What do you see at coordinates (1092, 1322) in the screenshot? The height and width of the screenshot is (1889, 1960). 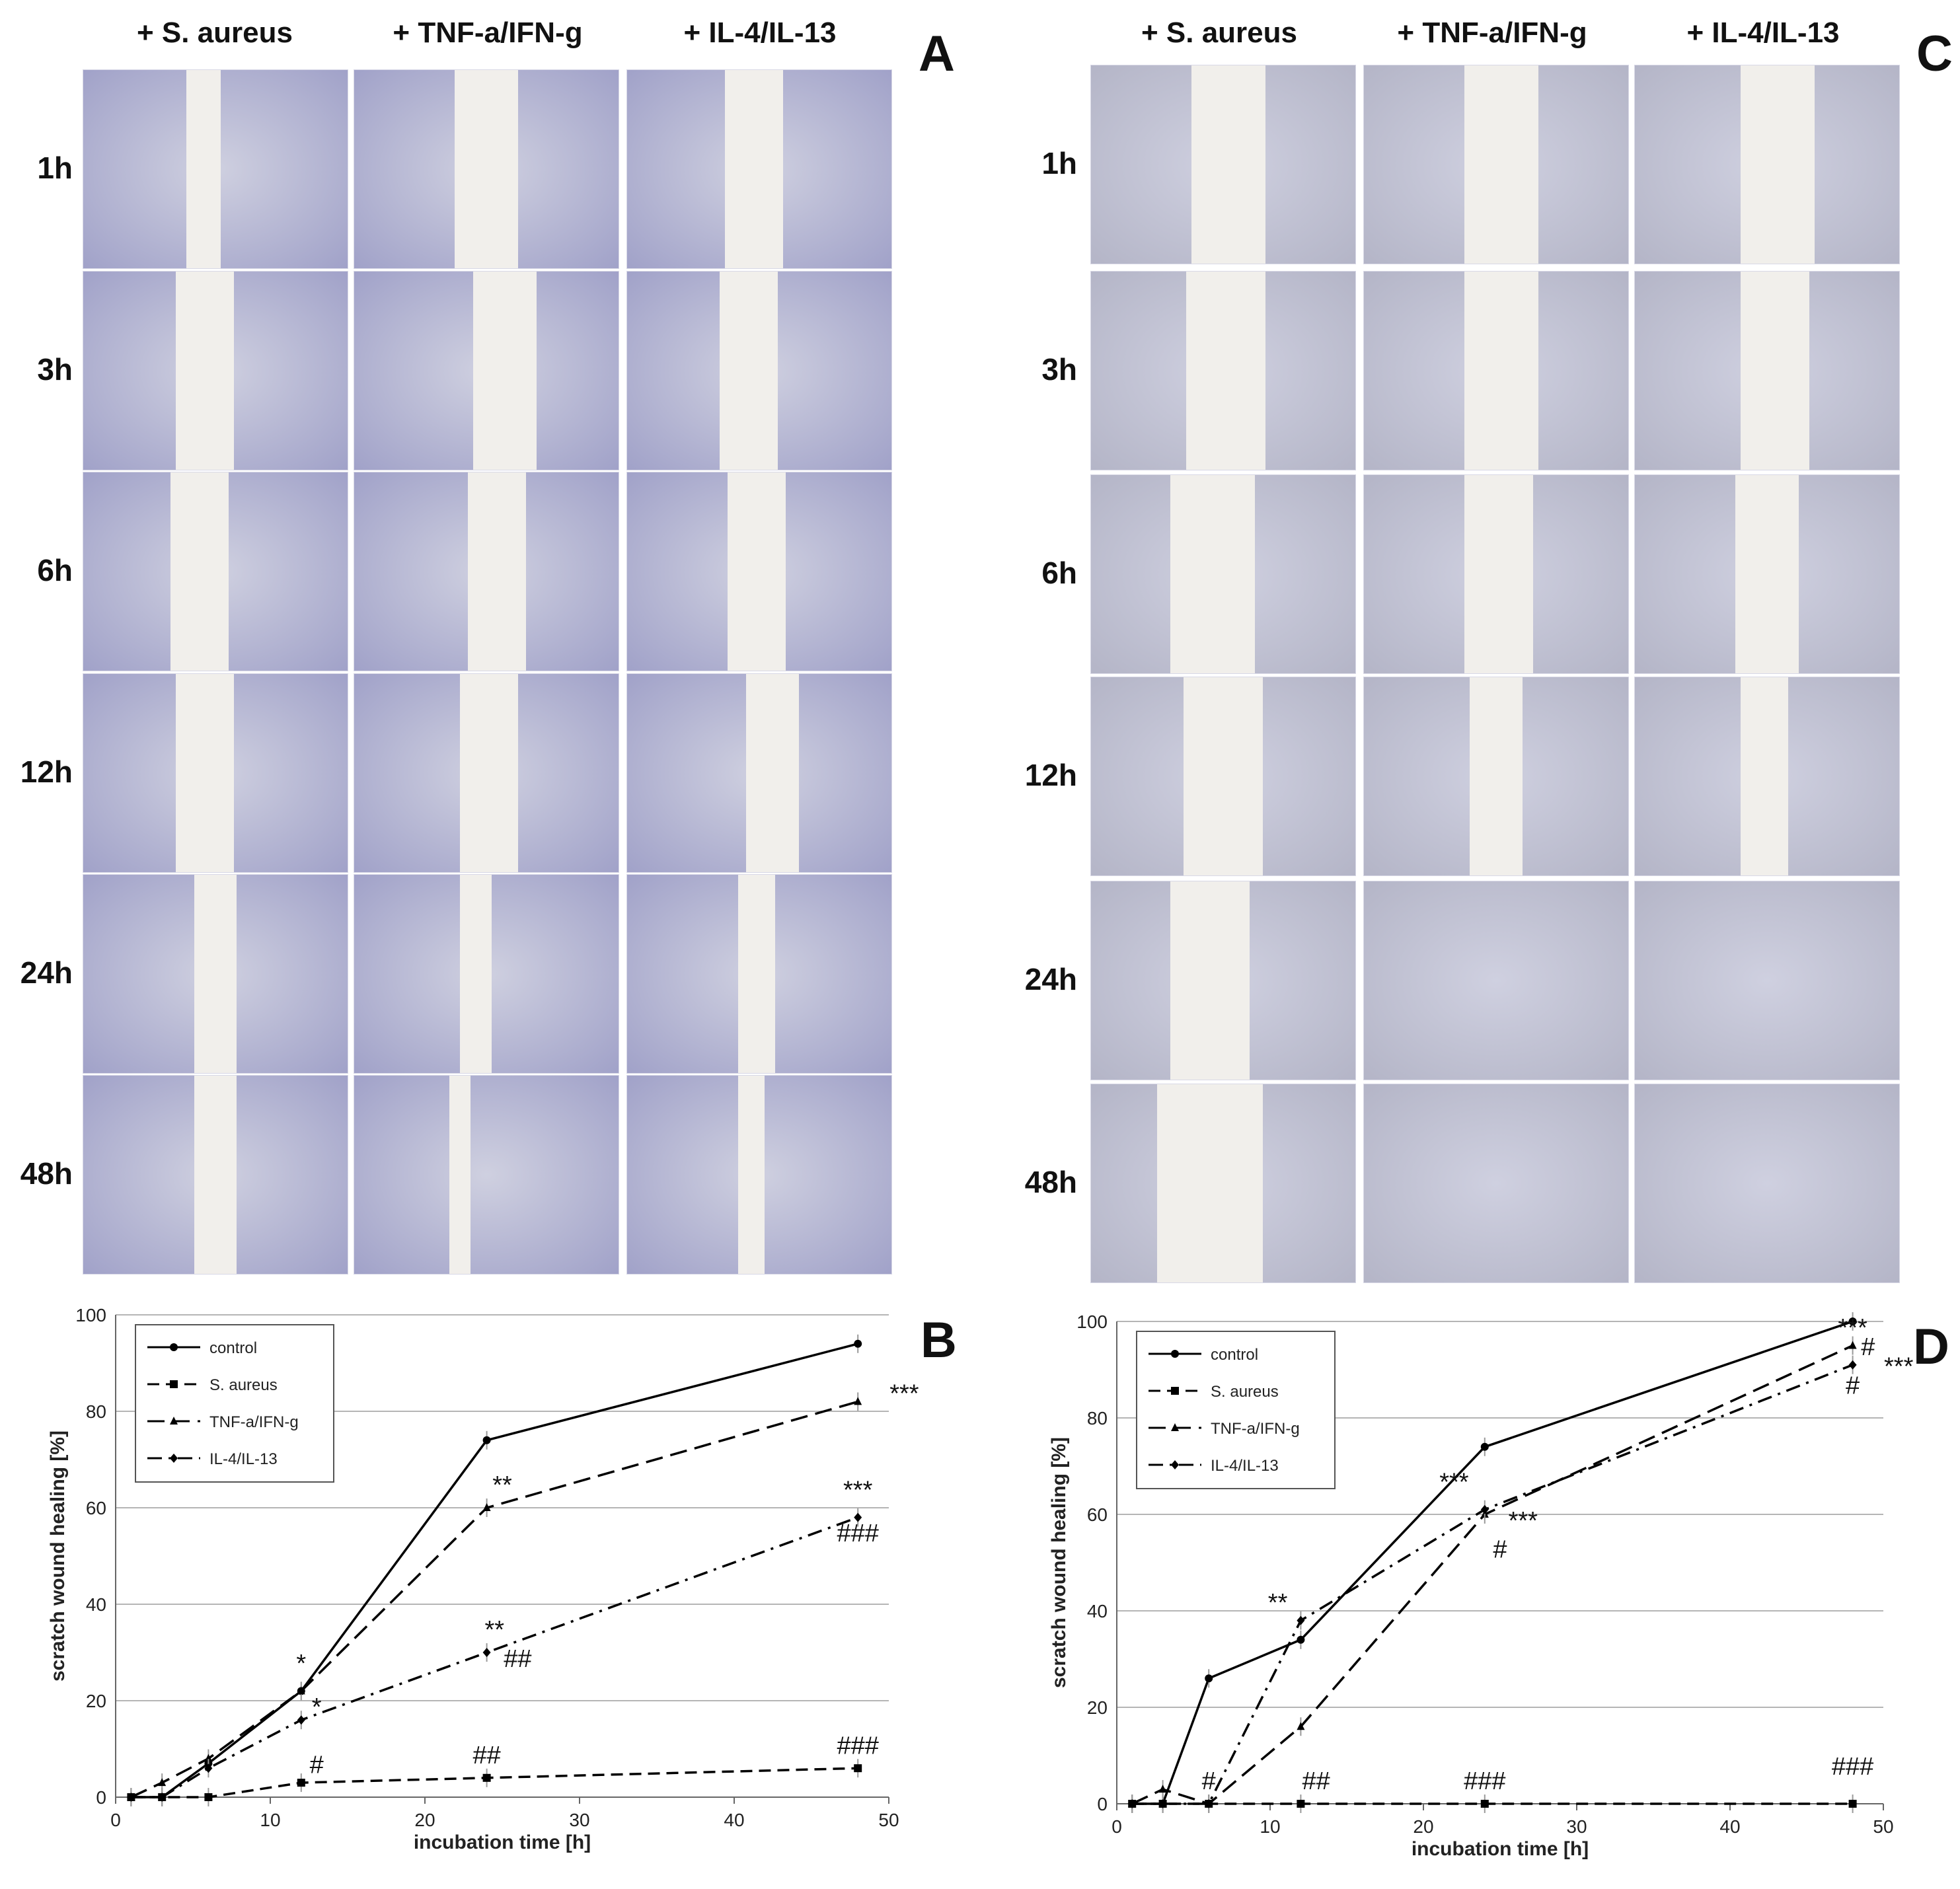 I see `y-tick-label: 100` at bounding box center [1092, 1322].